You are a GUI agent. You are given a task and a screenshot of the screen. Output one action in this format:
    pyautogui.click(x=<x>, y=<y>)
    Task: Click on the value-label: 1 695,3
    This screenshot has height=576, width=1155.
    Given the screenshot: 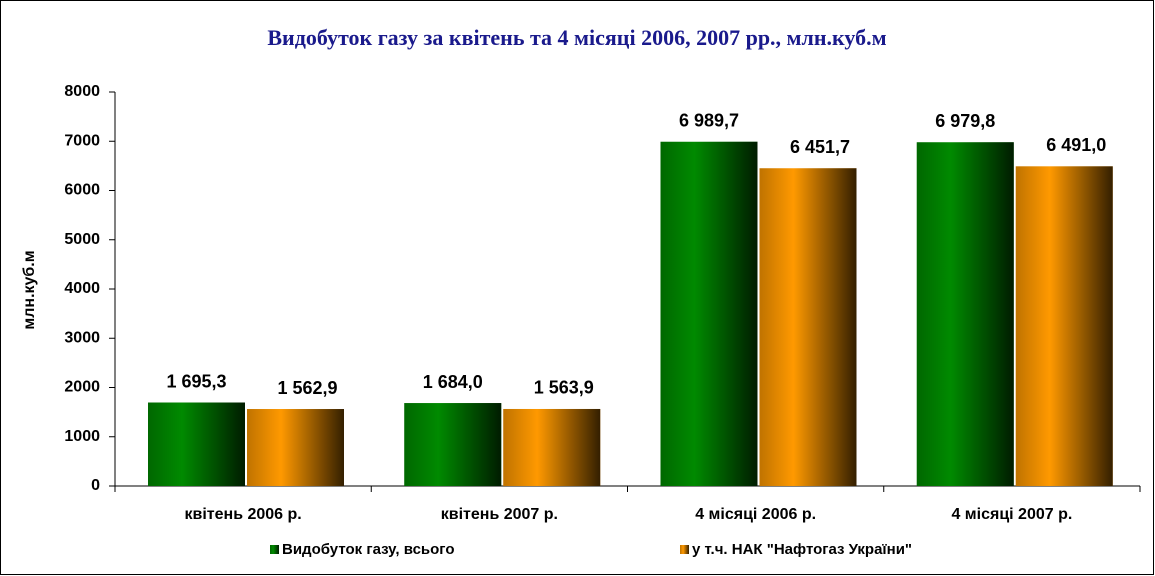 What is the action you would take?
    pyautogui.click(x=196, y=381)
    